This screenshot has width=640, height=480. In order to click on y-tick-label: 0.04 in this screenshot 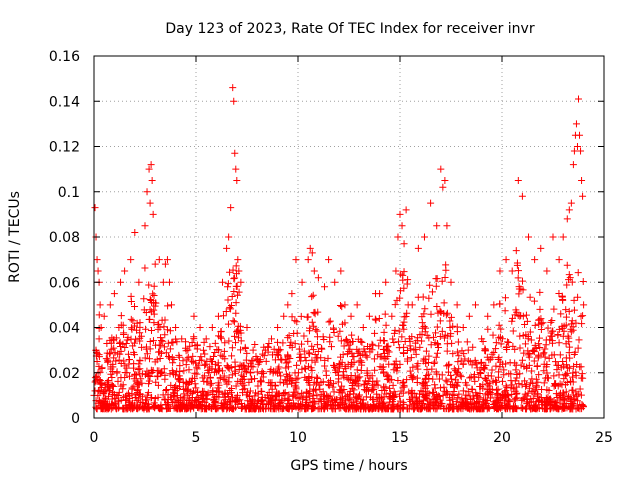, I will do `click(64, 329)`.